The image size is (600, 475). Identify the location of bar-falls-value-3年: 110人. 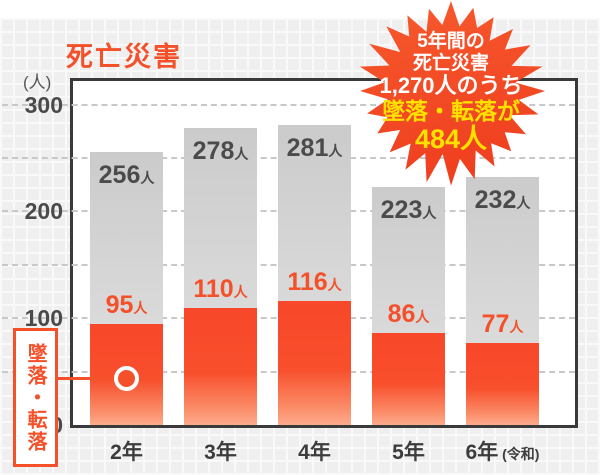
(220, 289).